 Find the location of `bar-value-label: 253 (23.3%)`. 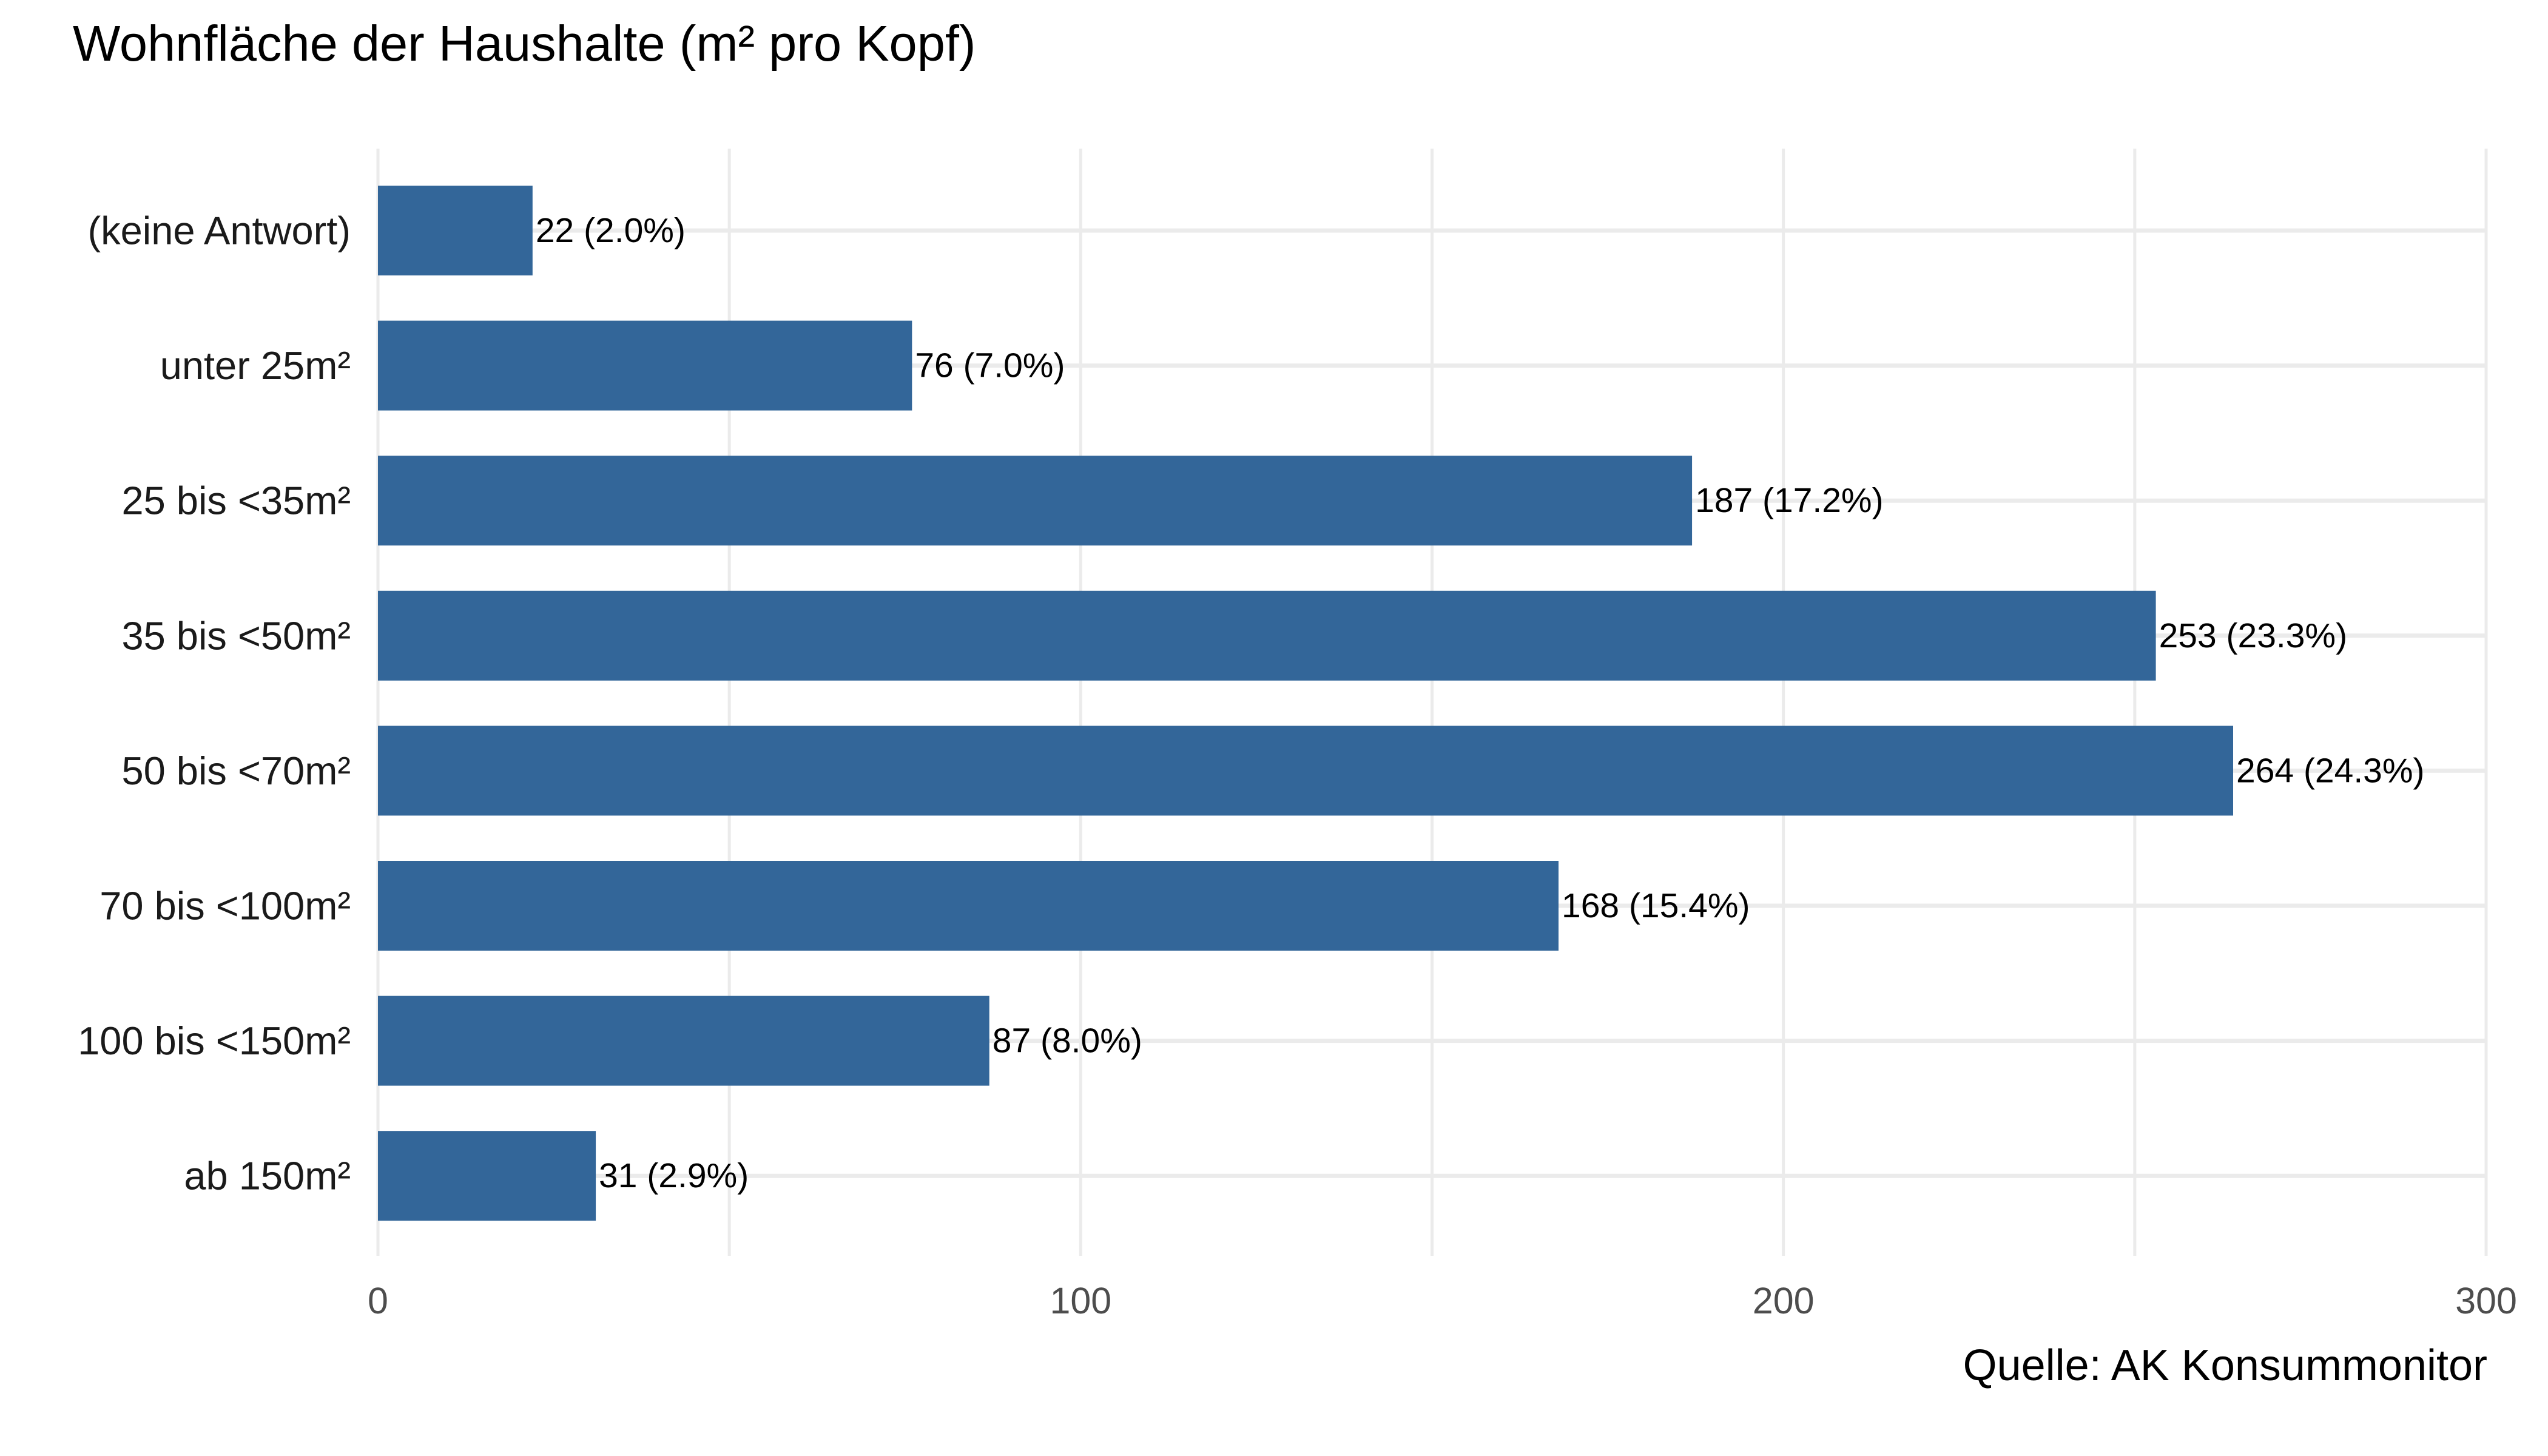

bar-value-label: 253 (23.3%) is located at coordinates (2253, 635).